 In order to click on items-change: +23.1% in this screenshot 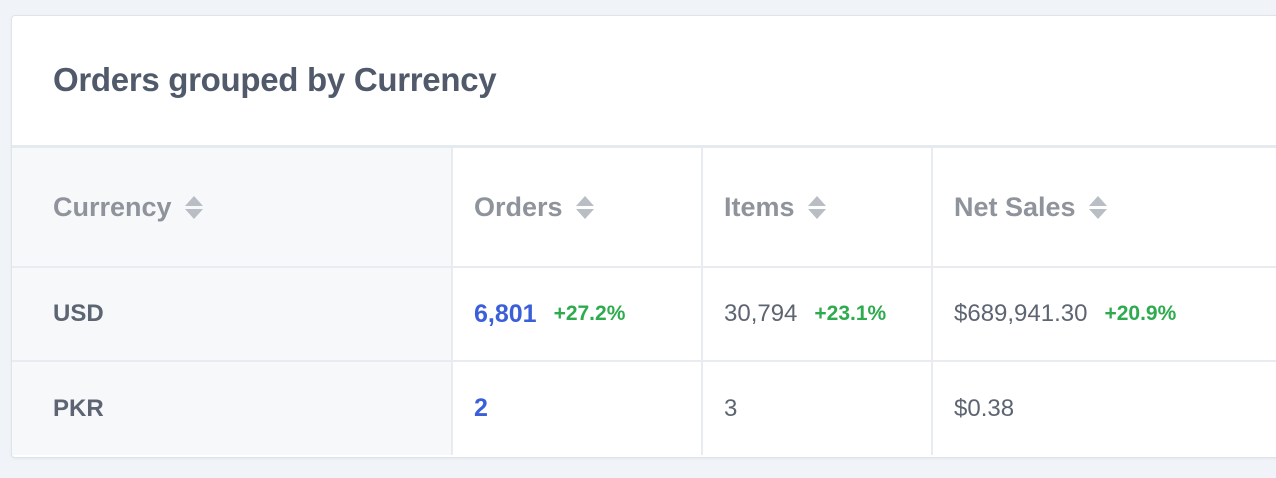, I will do `click(850, 313)`.